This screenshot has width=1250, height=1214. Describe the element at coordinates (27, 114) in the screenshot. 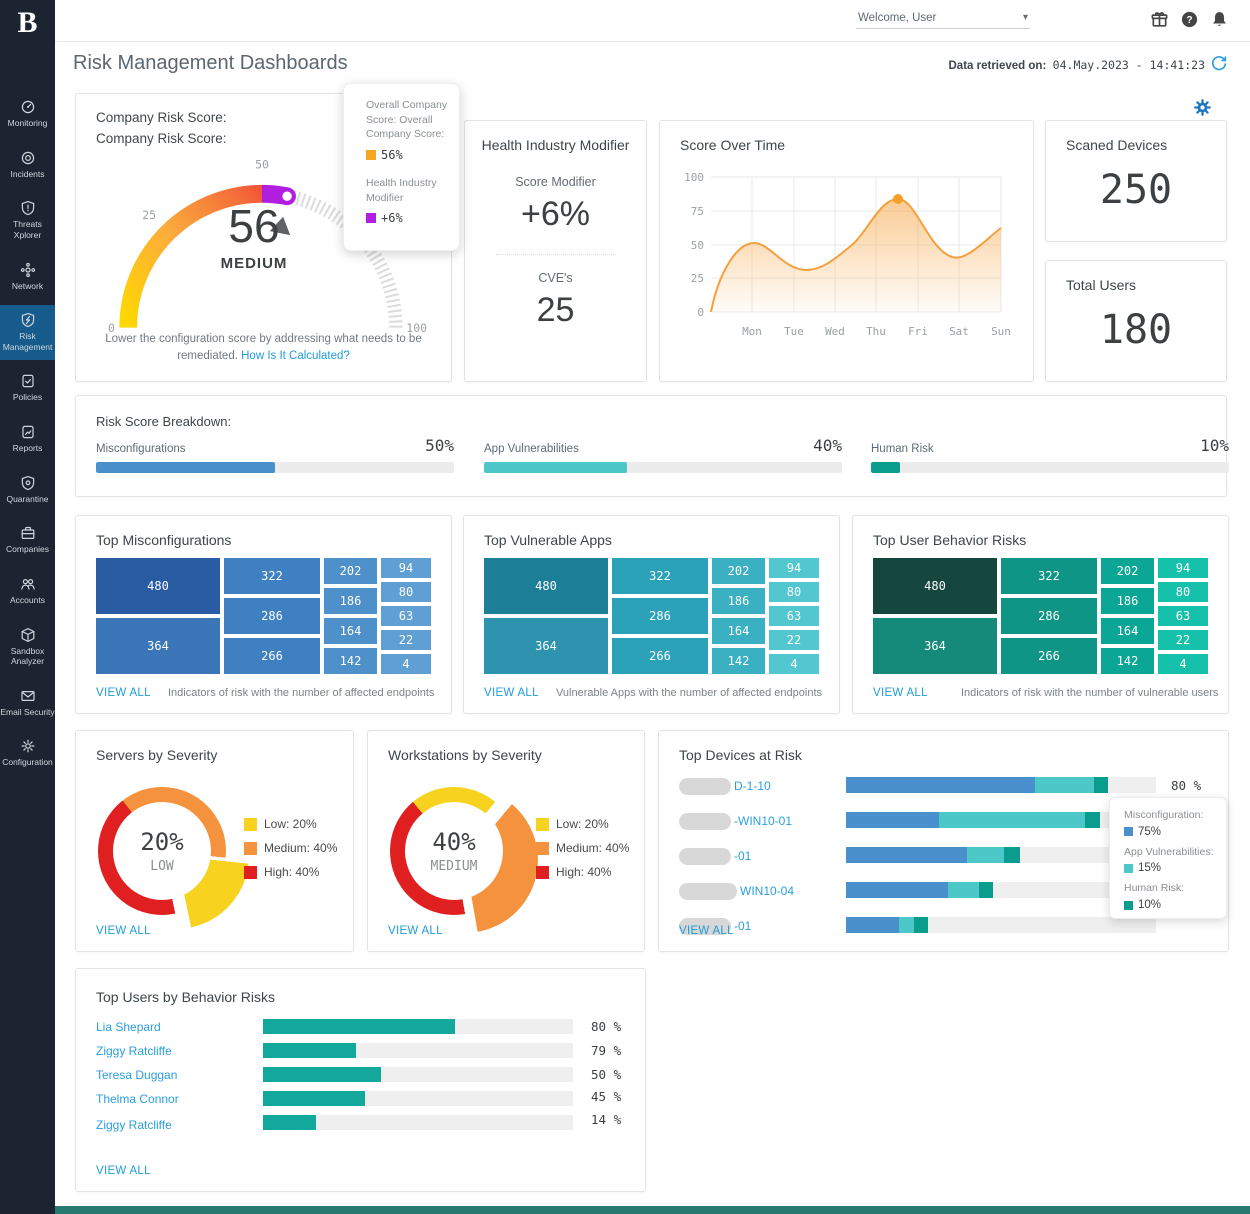

I see `sidebar-item-monitoring: Monitoring` at that location.